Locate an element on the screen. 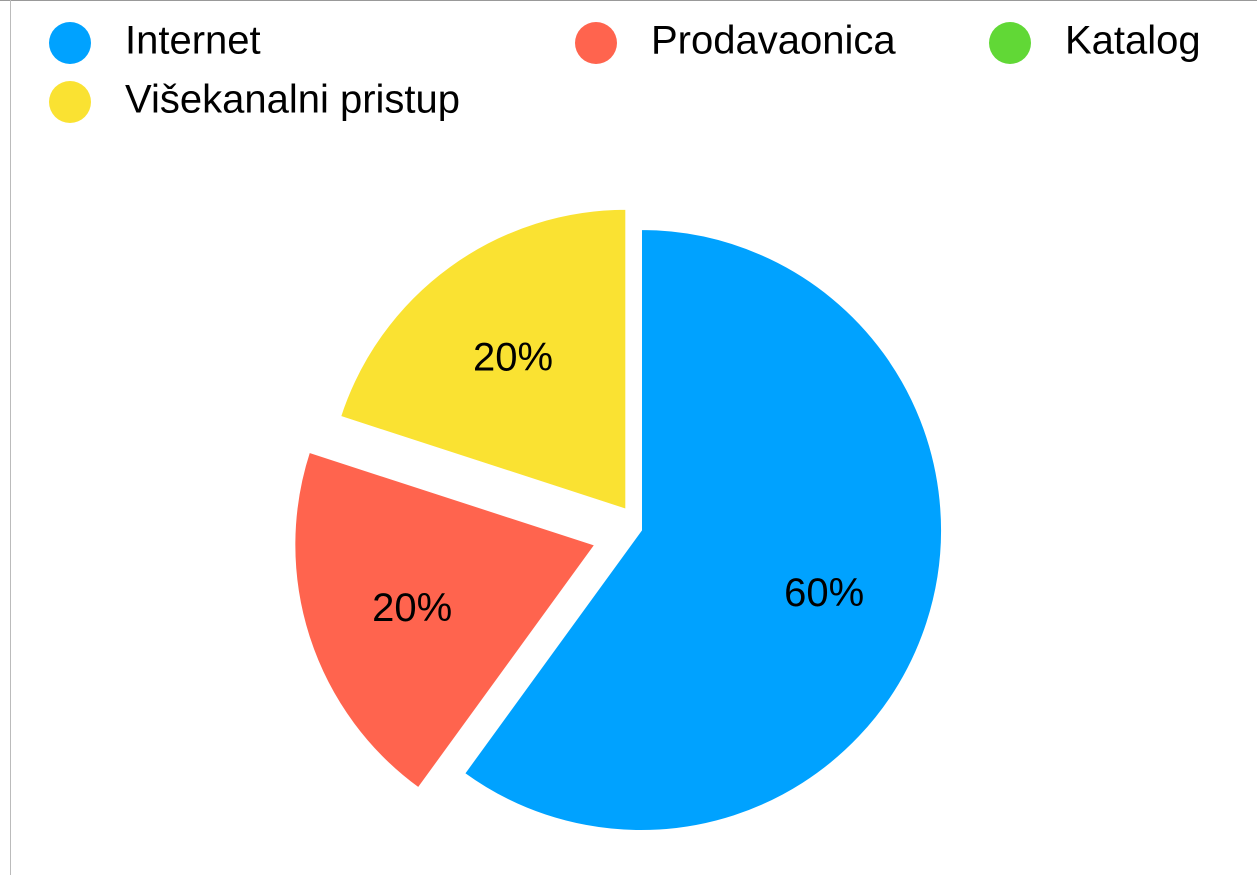 This screenshot has height=875, width=1257. legend-label: Prodavaonica is located at coordinates (773, 41).